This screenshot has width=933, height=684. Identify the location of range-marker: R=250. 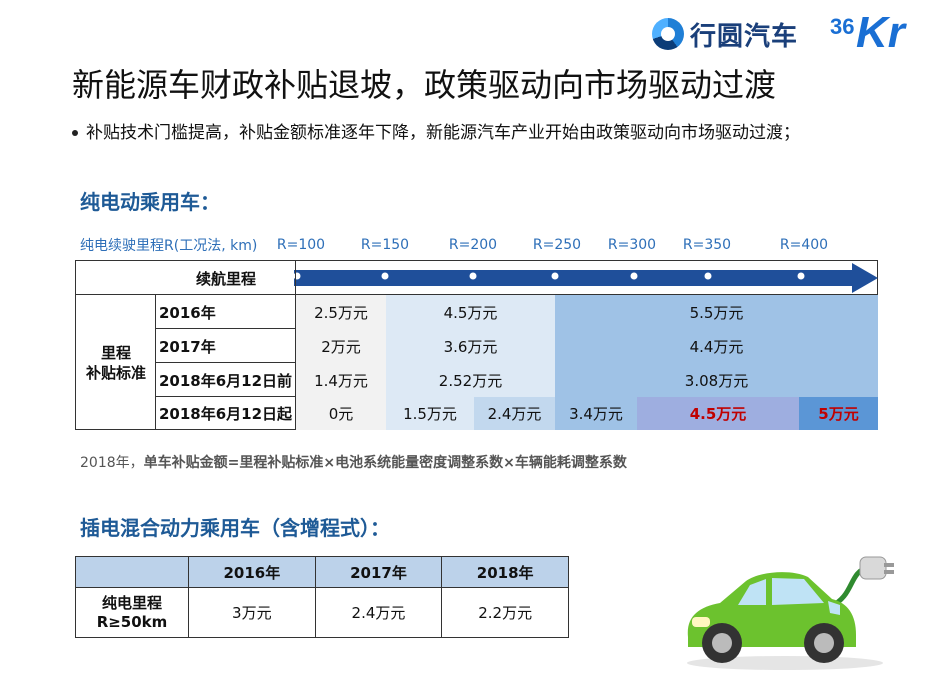
(557, 245).